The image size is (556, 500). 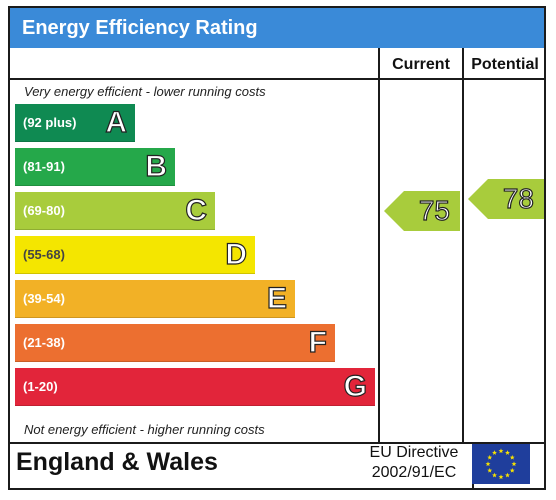 What do you see at coordinates (156, 166) in the screenshot?
I see `band-letter: B` at bounding box center [156, 166].